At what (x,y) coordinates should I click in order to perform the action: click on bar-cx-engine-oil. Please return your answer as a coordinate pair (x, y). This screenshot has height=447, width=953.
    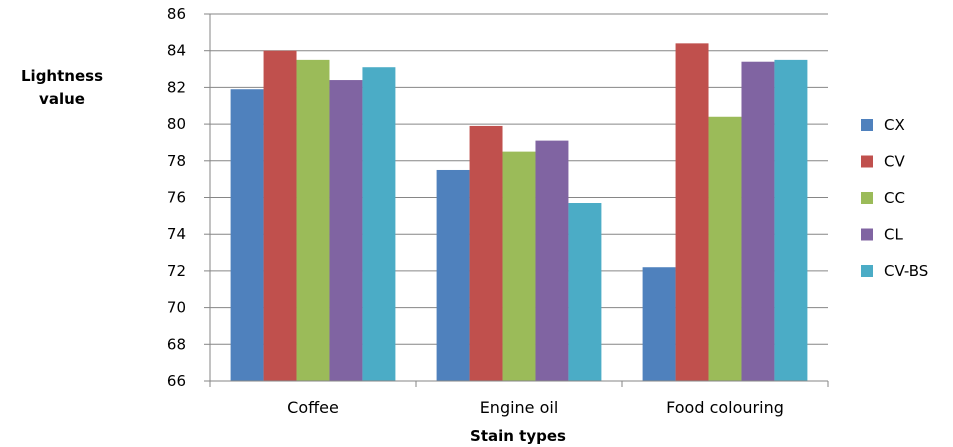
    Looking at the image, I should click on (453, 275).